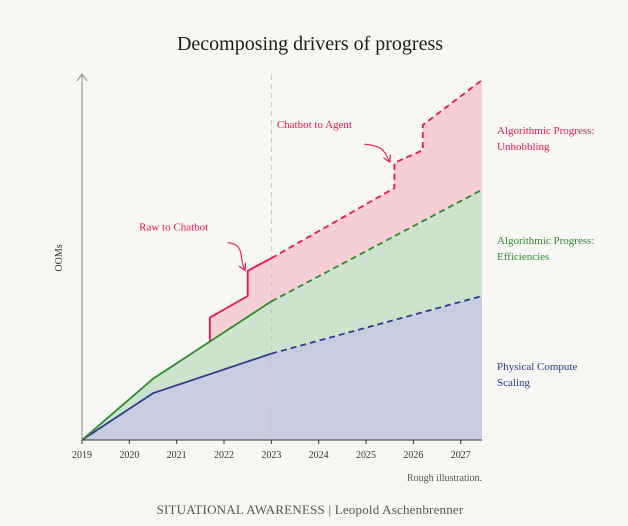  I want to click on annotation-raw-to-chatbot: Raw to Chatbot, so click(173, 228).